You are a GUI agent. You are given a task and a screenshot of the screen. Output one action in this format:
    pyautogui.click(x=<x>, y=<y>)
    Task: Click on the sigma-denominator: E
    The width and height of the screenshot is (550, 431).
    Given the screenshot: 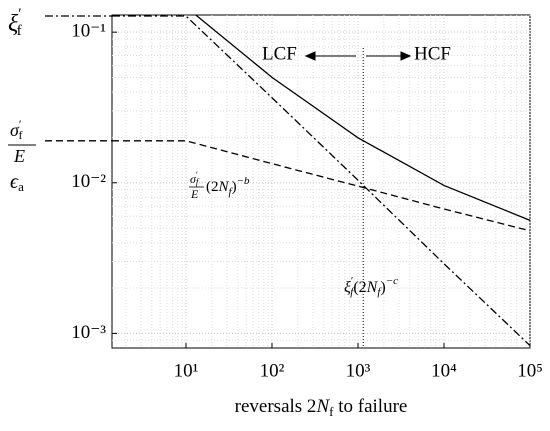 What is the action you would take?
    pyautogui.click(x=19, y=156)
    